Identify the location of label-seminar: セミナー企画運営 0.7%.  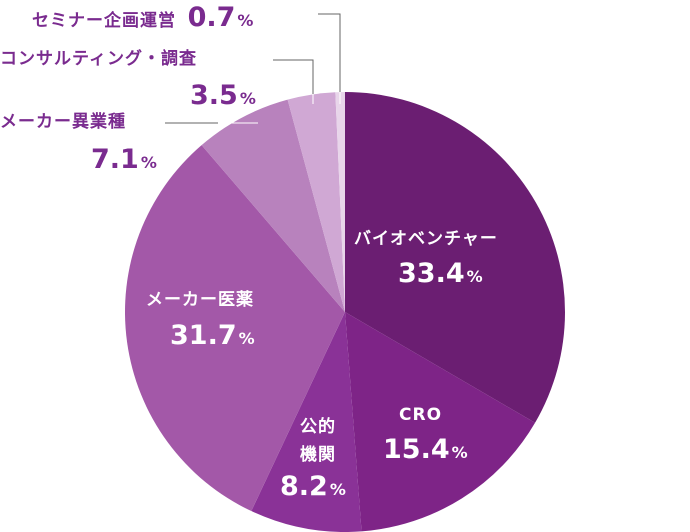
(142, 17).